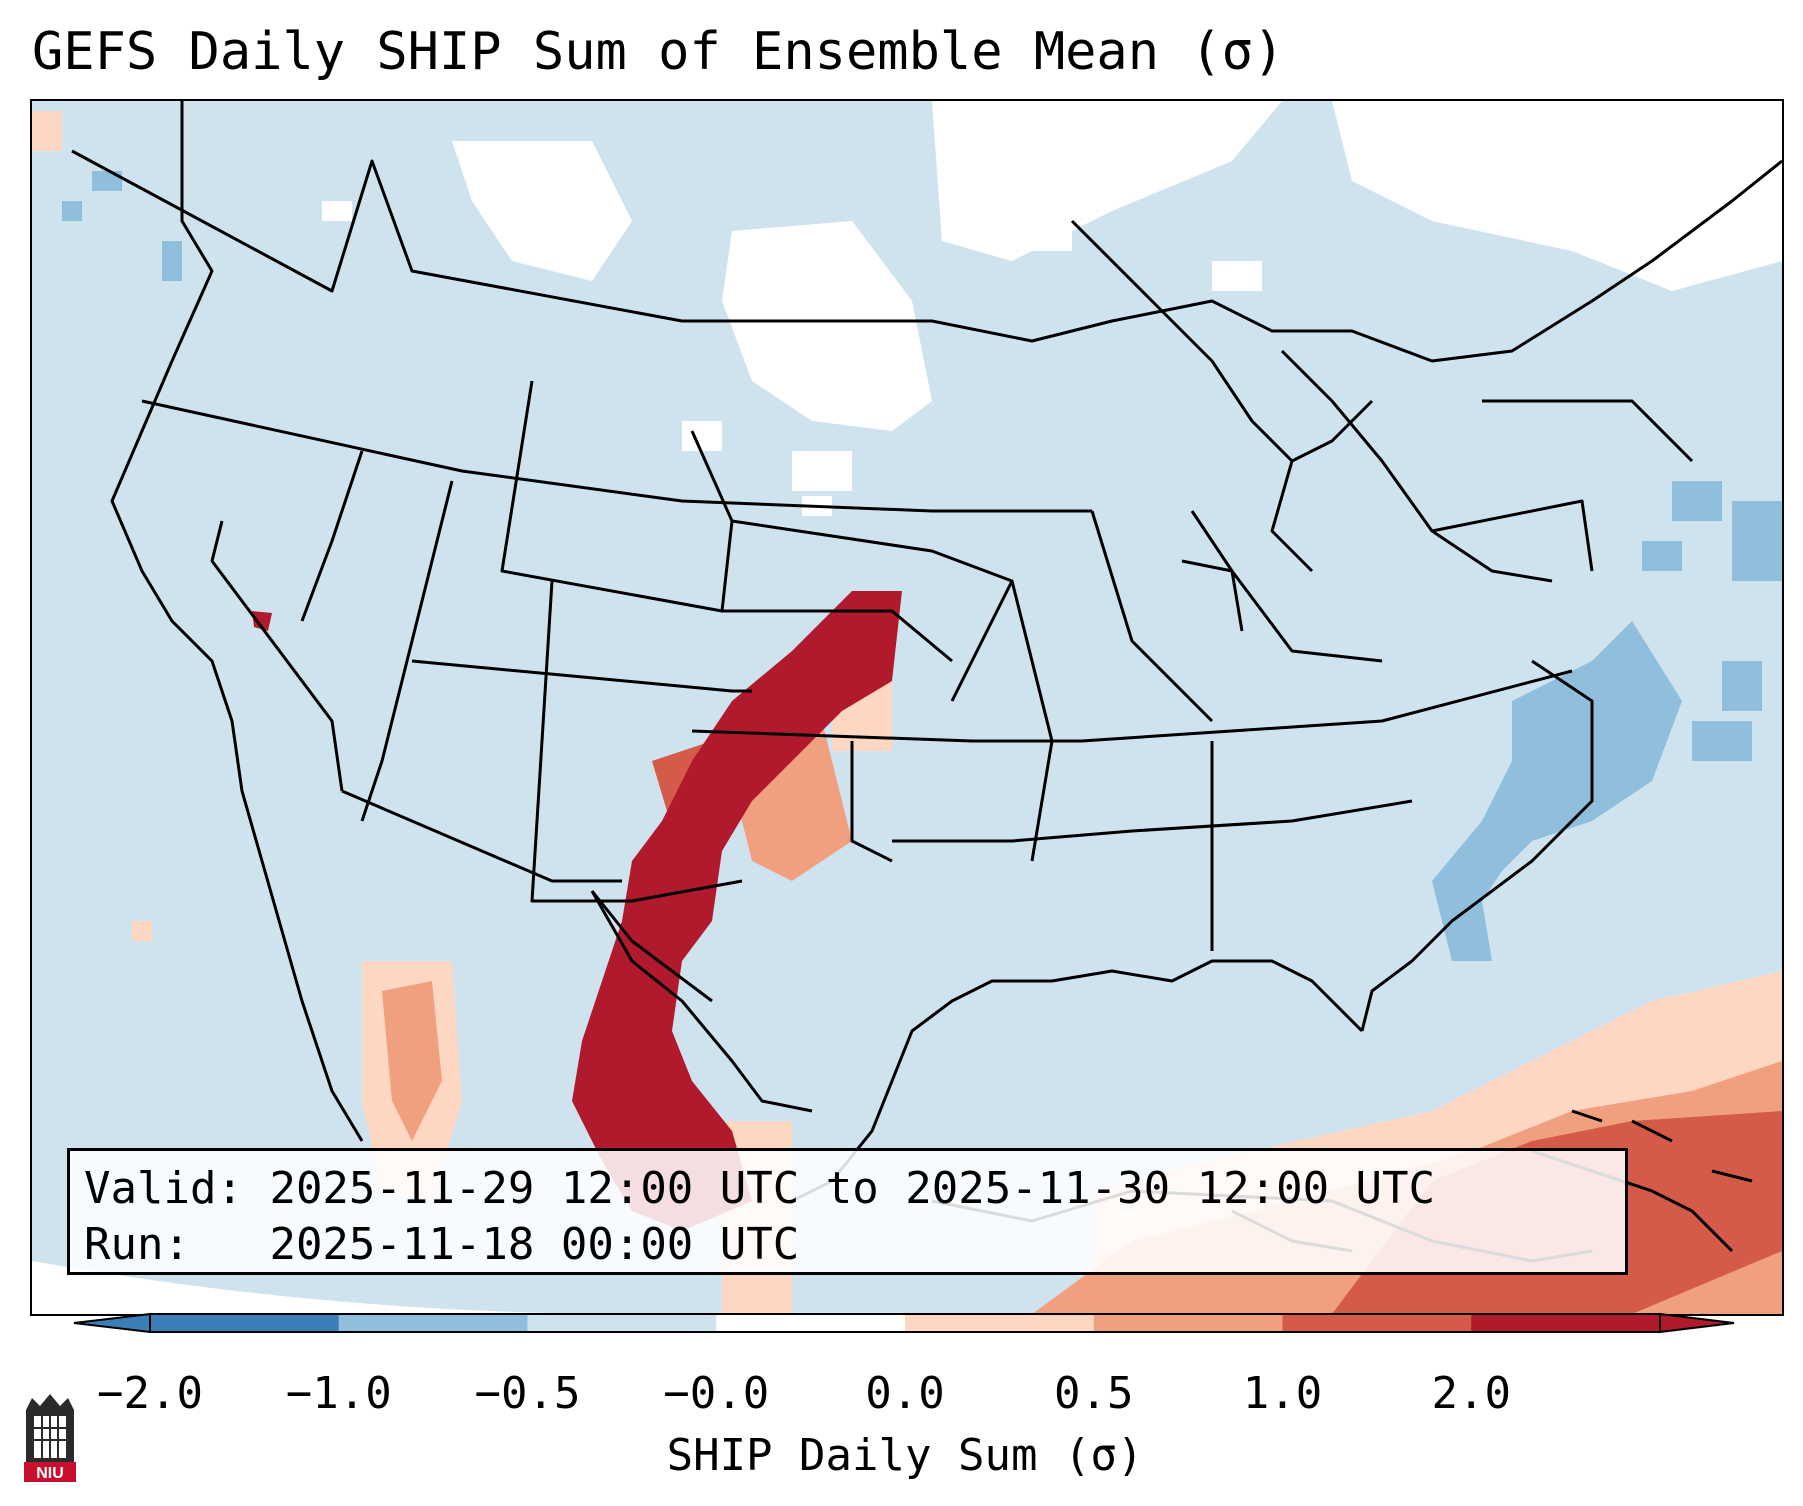 The width and height of the screenshot is (1803, 1506). Describe the element at coordinates (1282, 1393) in the screenshot. I see `colorbar-tick-label: 1.0` at that location.